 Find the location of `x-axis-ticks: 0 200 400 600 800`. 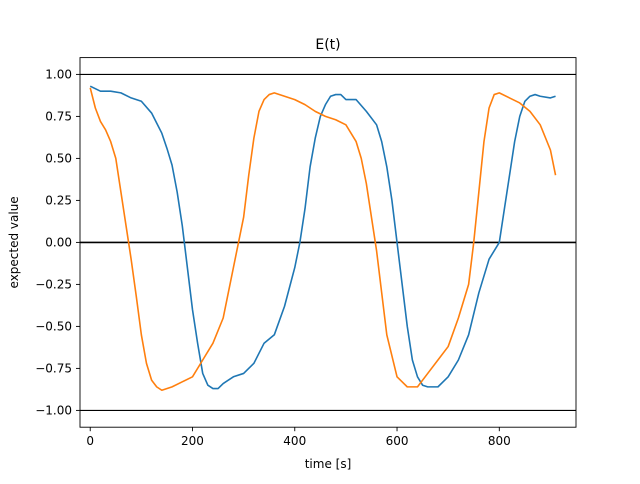

x-axis-ticks: 0 200 400 600 800 is located at coordinates (298, 437).